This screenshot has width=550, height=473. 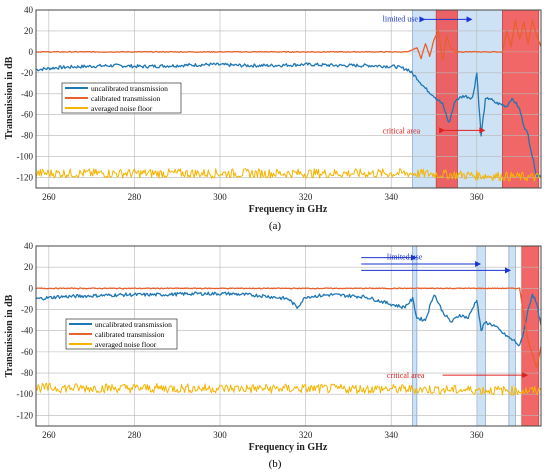 I want to click on chart-a-legend-label: calibrated transmission, so click(x=126, y=98).